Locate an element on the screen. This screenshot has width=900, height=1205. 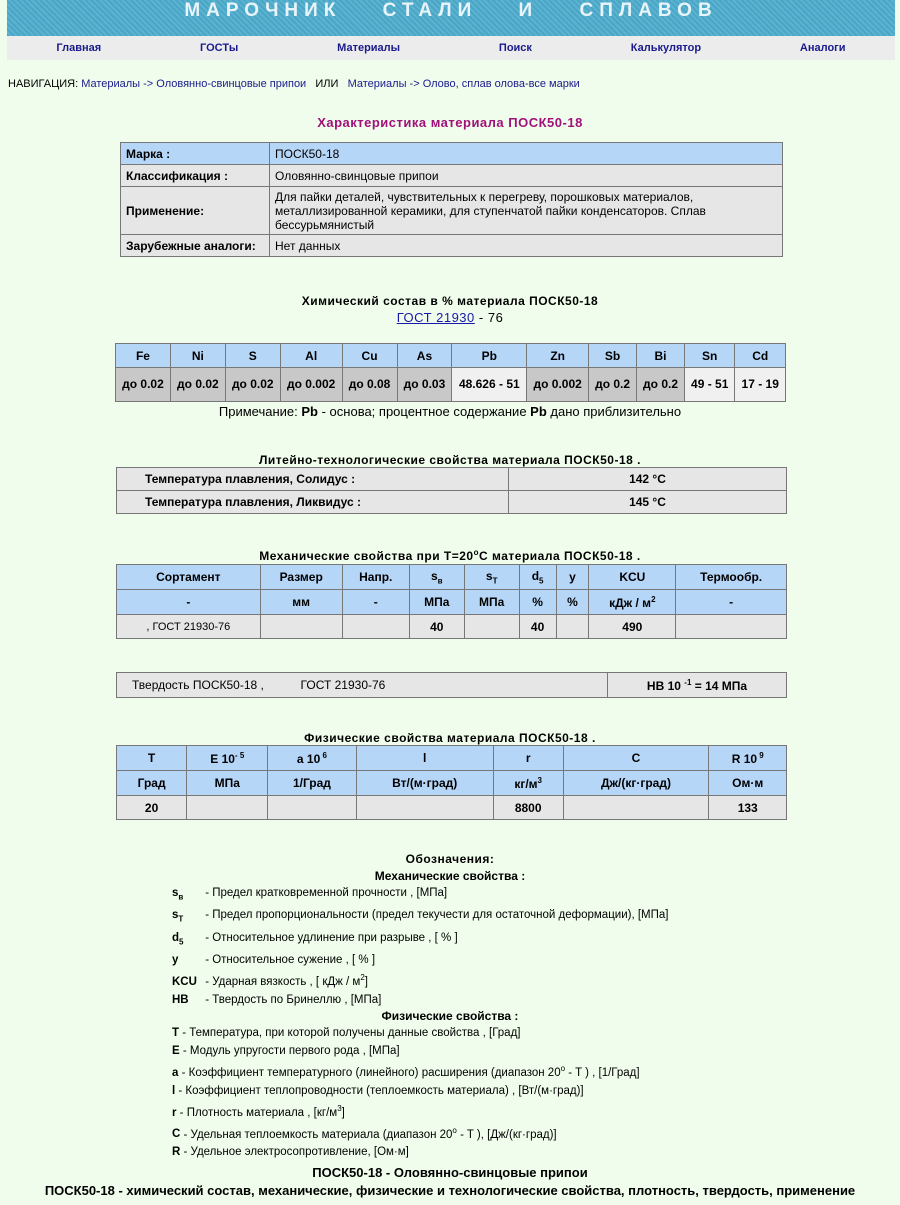
legend-end: ] is located at coordinates (366, 981).